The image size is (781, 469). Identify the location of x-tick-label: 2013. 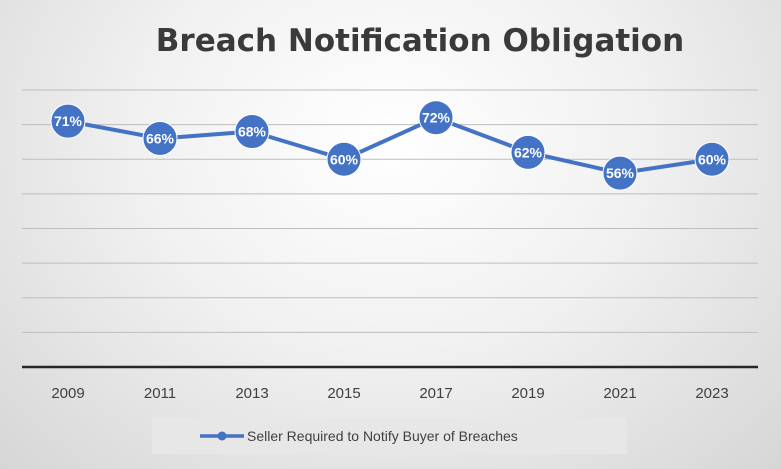
(251, 393).